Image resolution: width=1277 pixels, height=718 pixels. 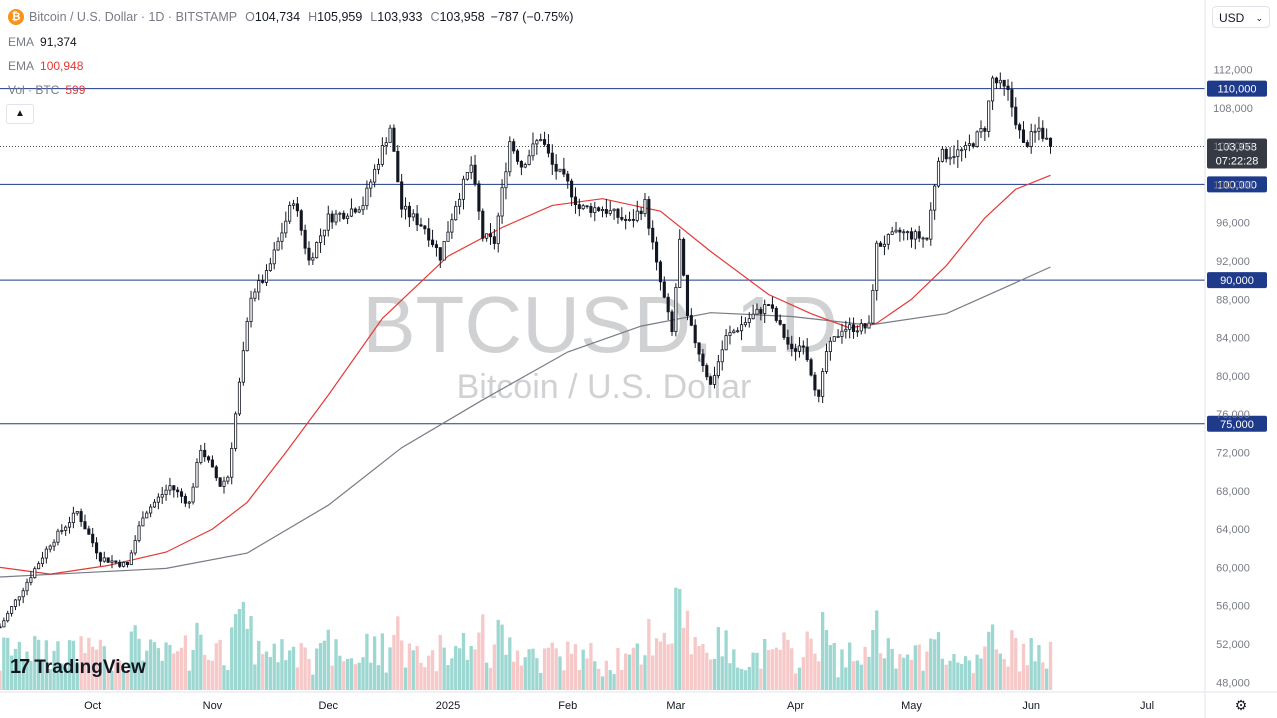 What do you see at coordinates (1237, 425) in the screenshot?
I see `level-label: 75,000` at bounding box center [1237, 425].